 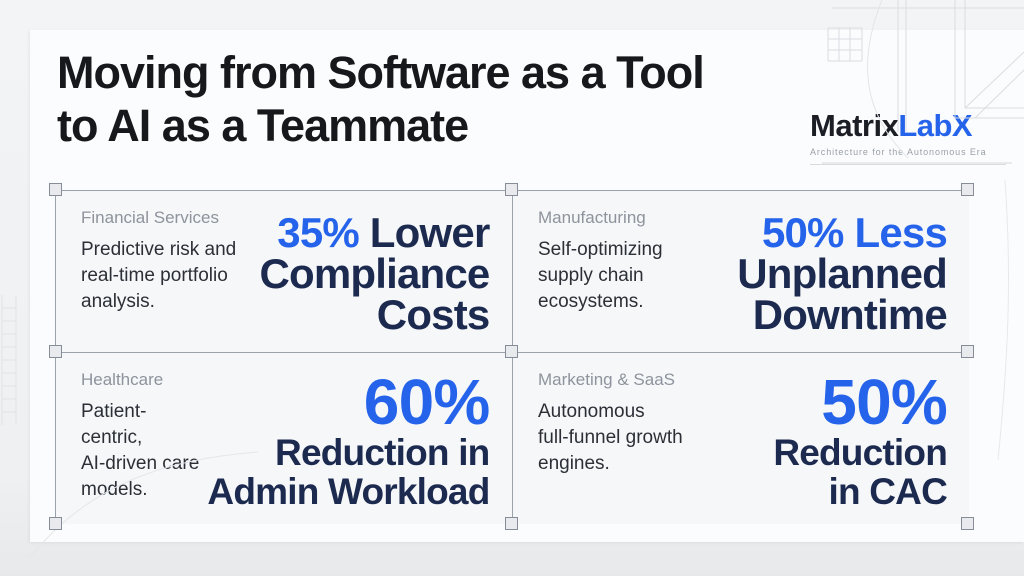 I want to click on card-label: Marketing & SaaS, so click(x=607, y=379).